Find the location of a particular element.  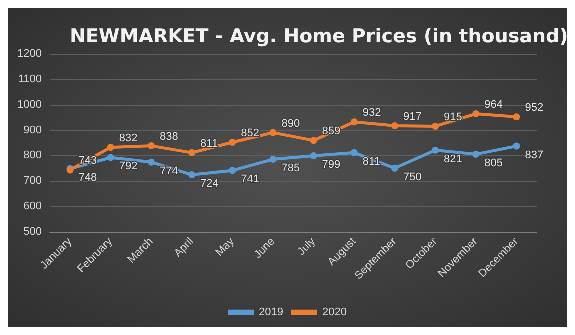

y-tick-label: 700 is located at coordinates (33, 181).